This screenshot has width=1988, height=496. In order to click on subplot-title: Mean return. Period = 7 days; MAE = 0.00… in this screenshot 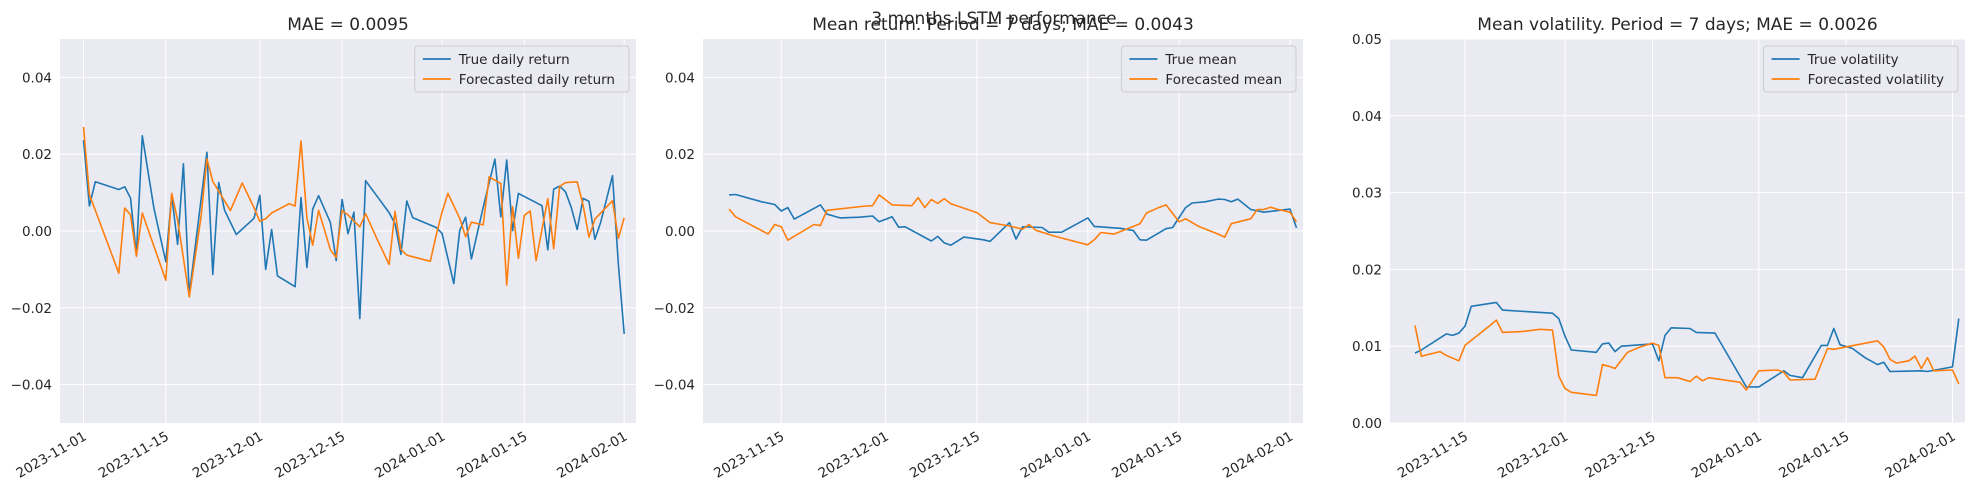, I will do `click(1003, 25)`.